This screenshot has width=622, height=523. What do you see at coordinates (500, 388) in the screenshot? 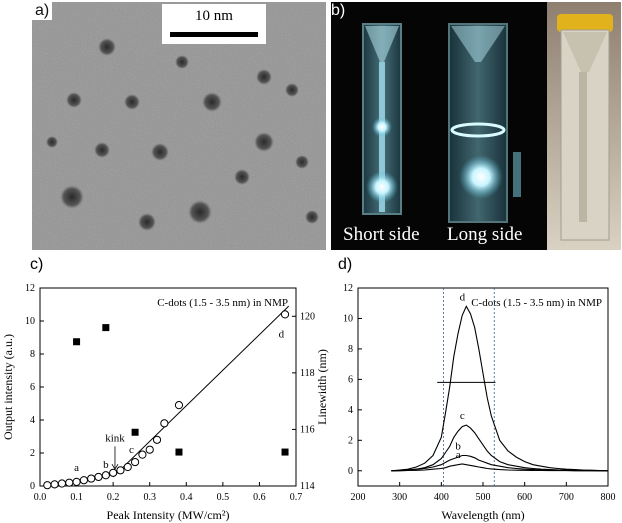
I see `spectrum-line-d` at bounding box center [500, 388].